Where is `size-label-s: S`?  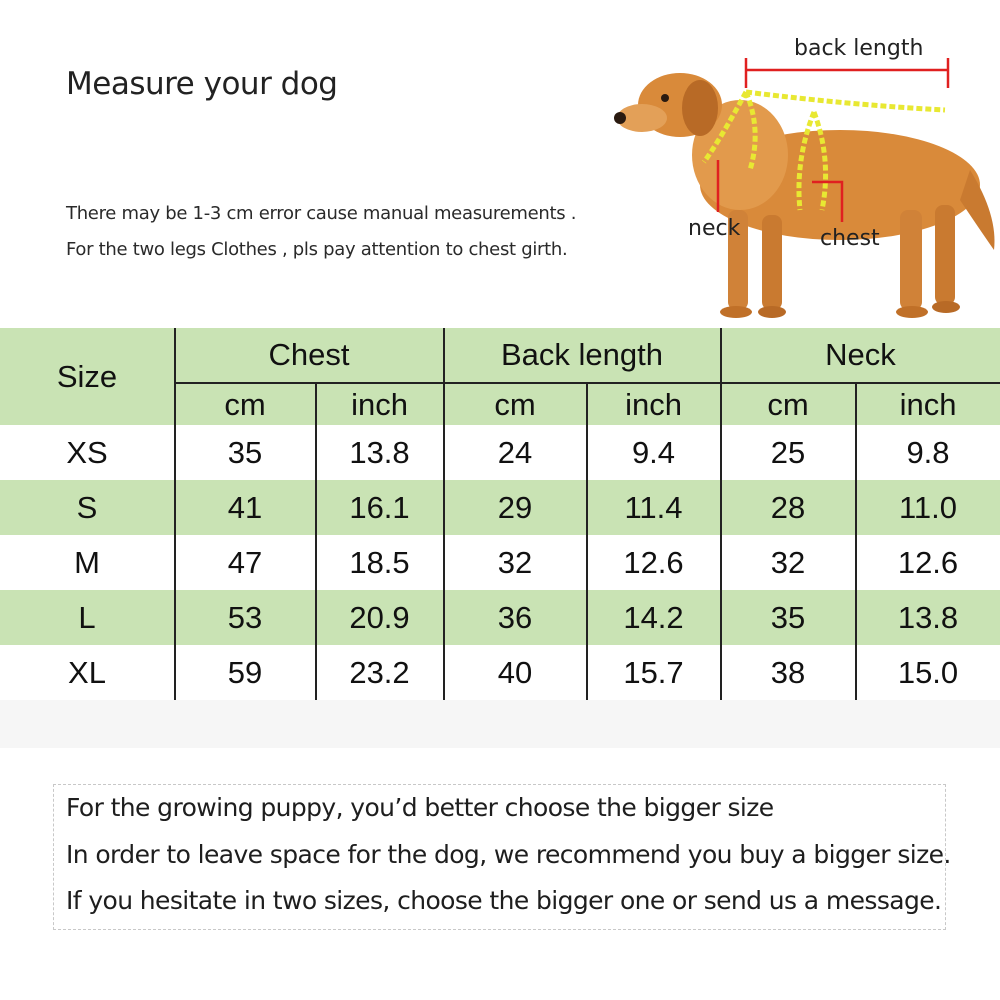 size-label-s: S is located at coordinates (87, 507).